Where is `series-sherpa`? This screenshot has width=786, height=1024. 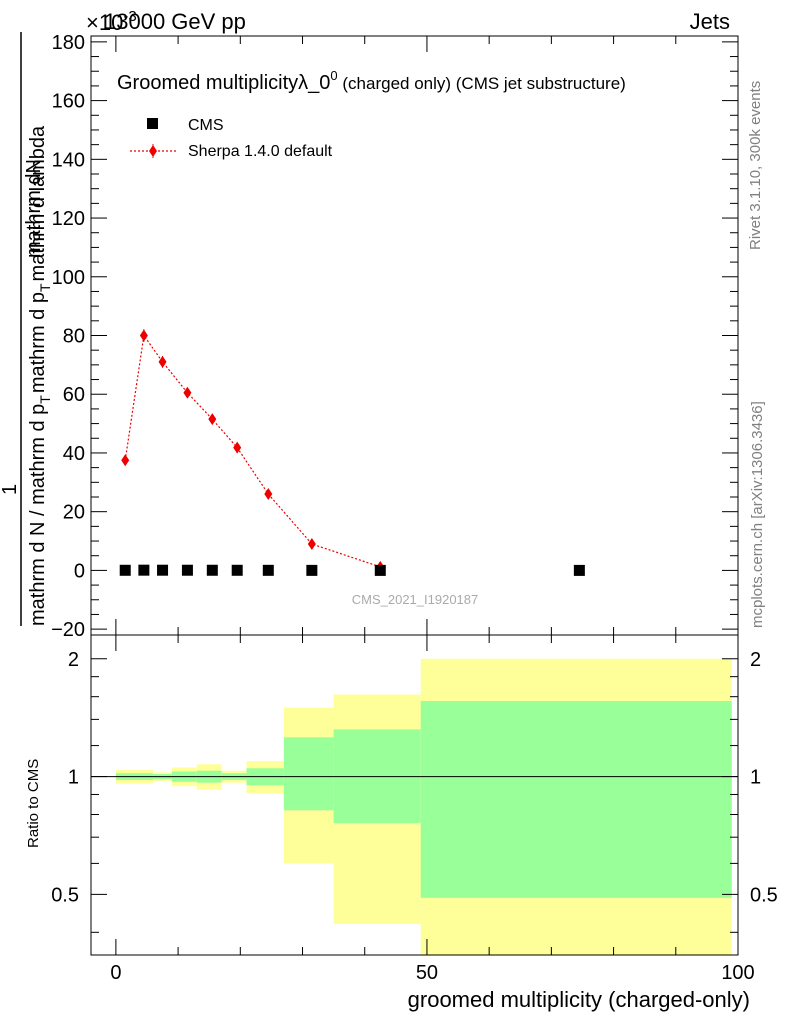 series-sherpa is located at coordinates (253, 451).